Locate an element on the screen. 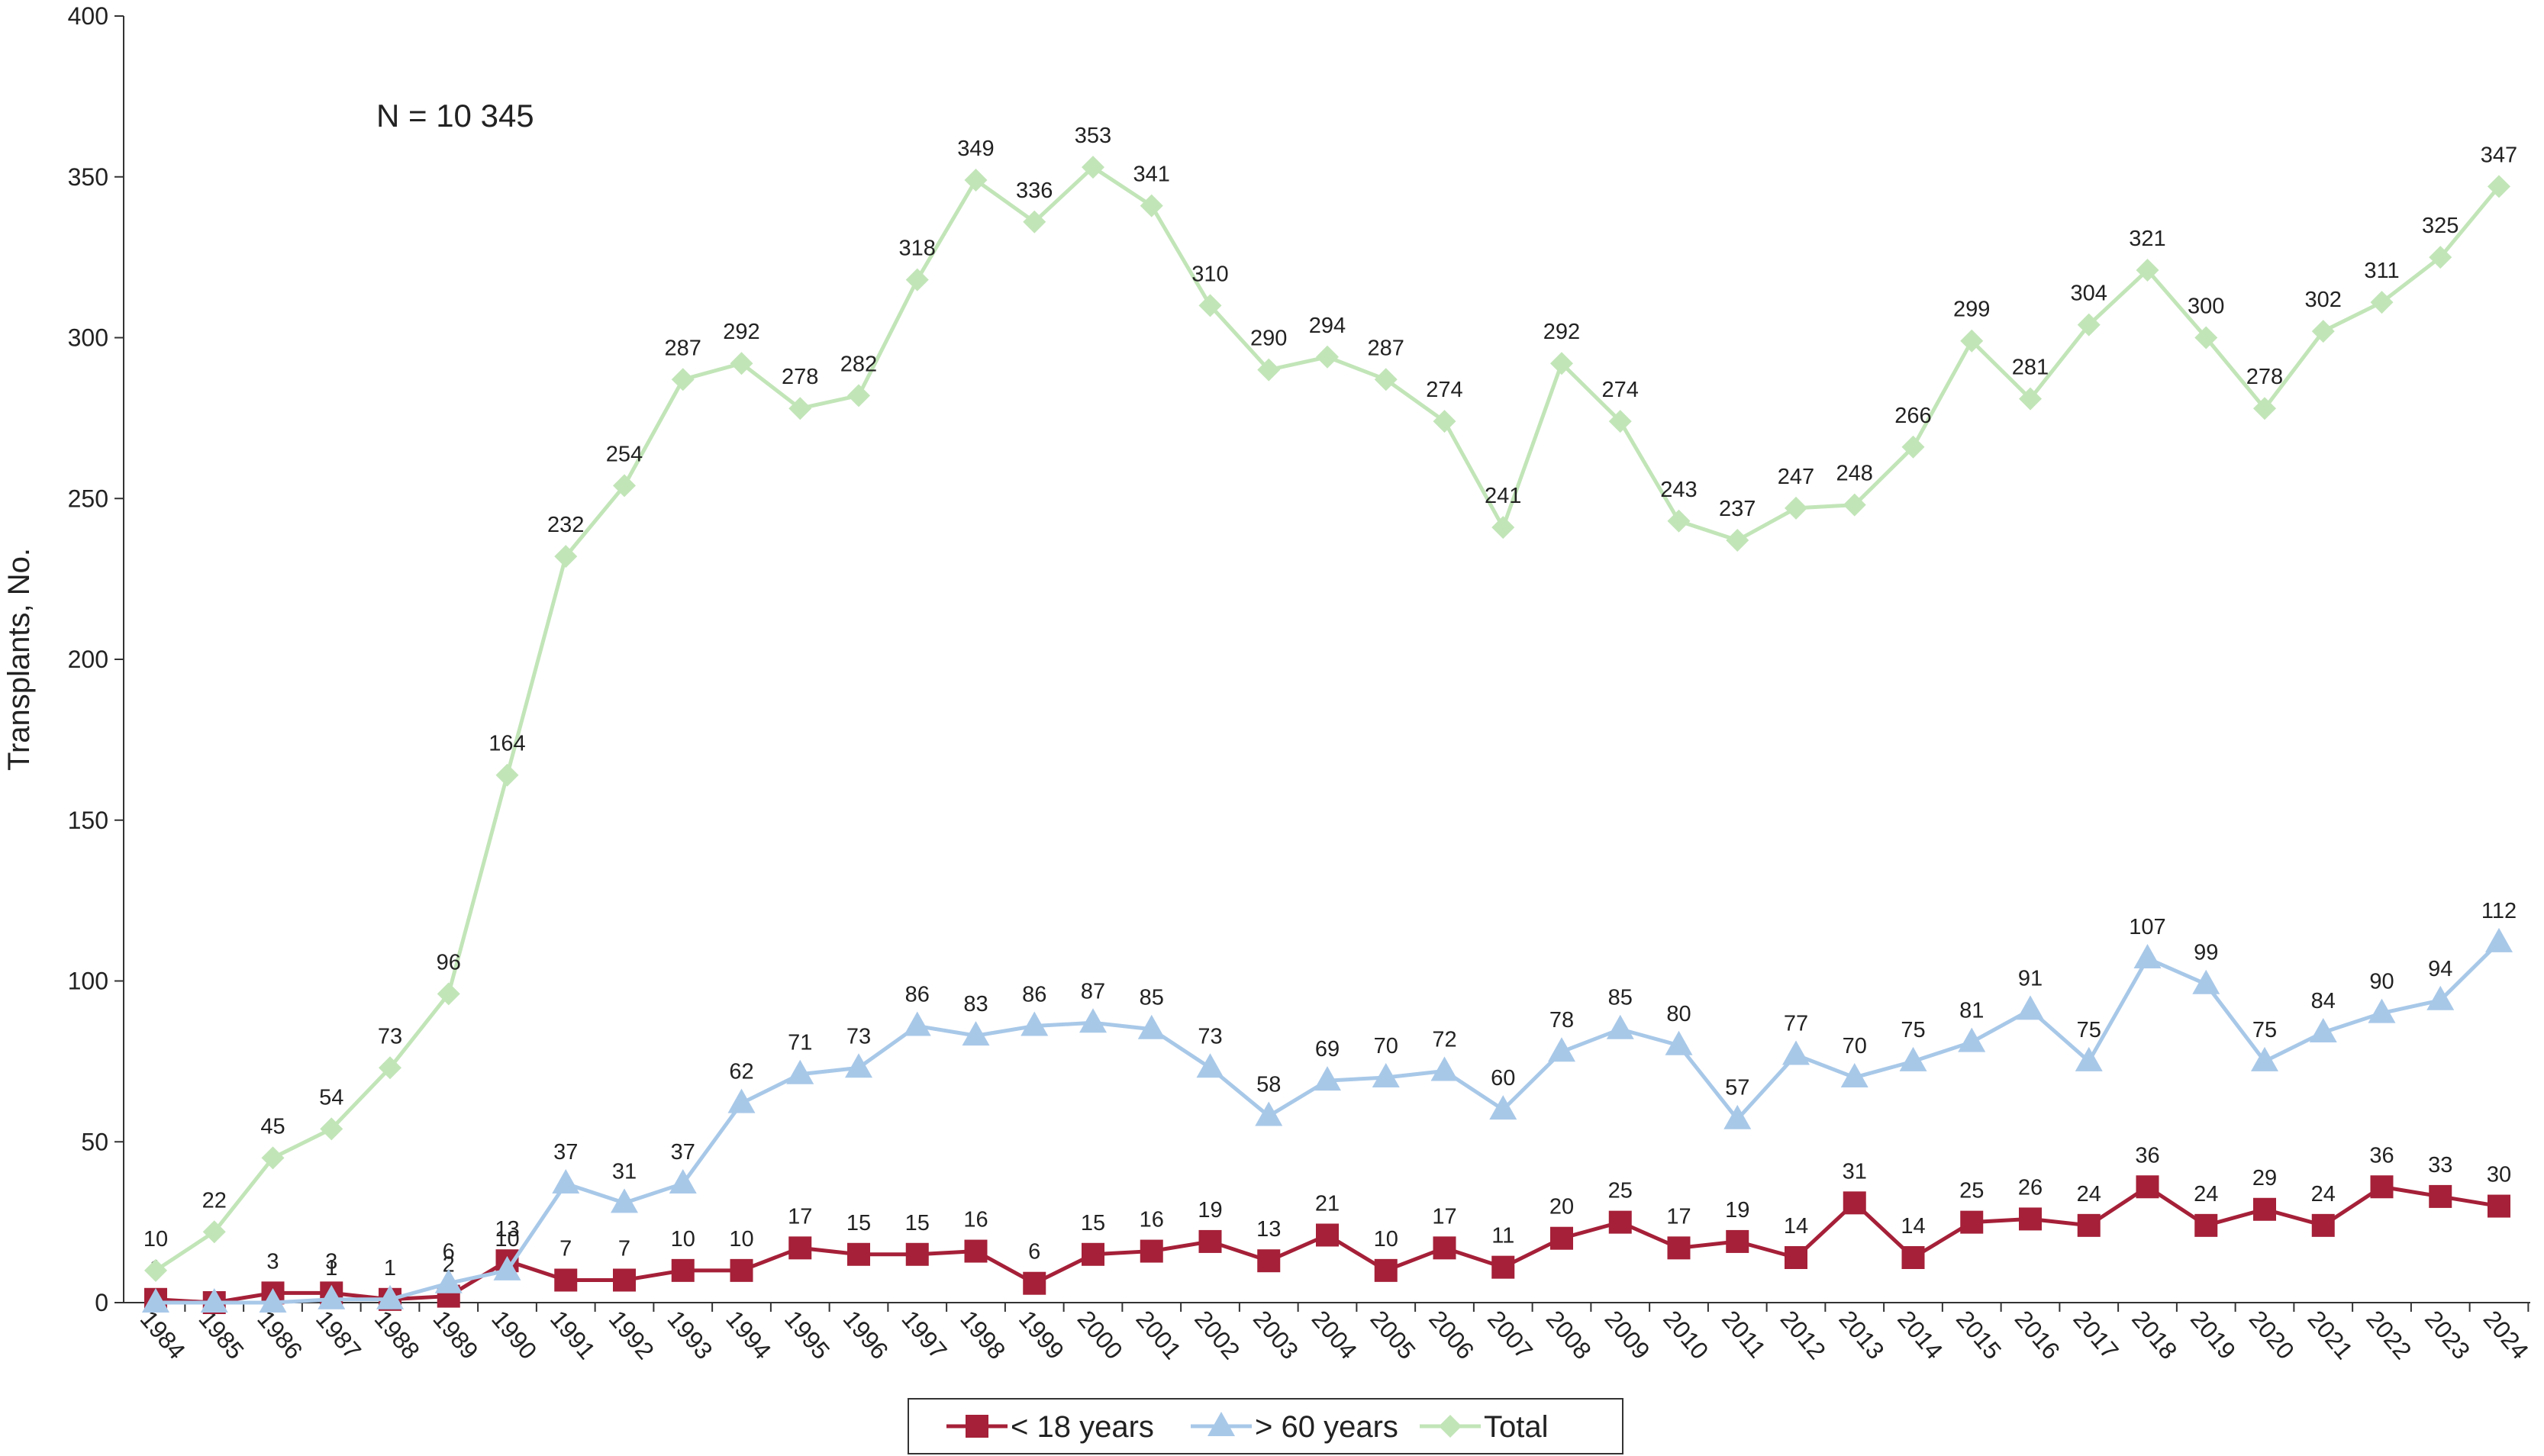 This screenshot has height=1456, width=2544. data-label: 94 is located at coordinates (2440, 969).